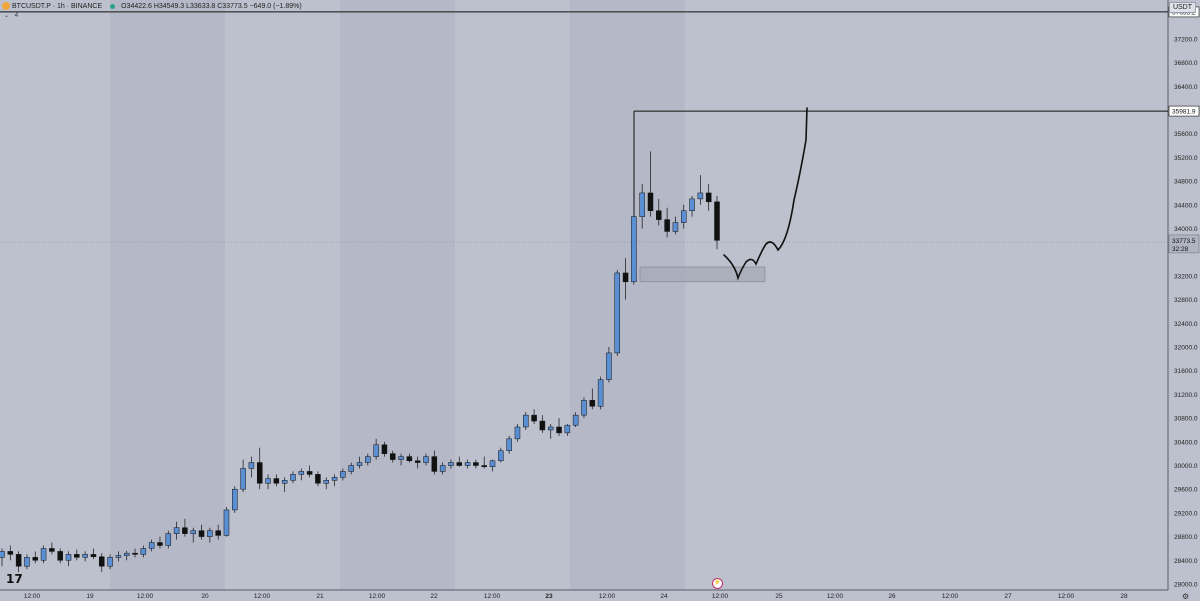 The image size is (1200, 601). What do you see at coordinates (1182, 7) in the screenshot?
I see `currency-badge: USDT` at bounding box center [1182, 7].